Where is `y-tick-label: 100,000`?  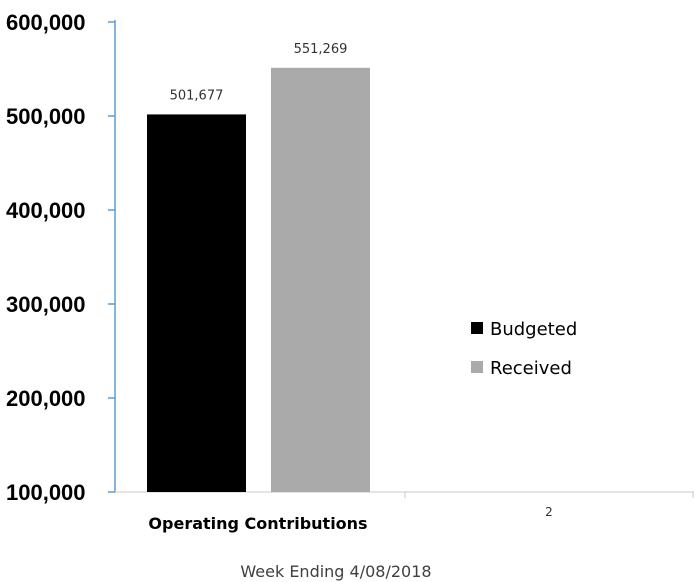 y-tick-label: 100,000 is located at coordinates (46, 492).